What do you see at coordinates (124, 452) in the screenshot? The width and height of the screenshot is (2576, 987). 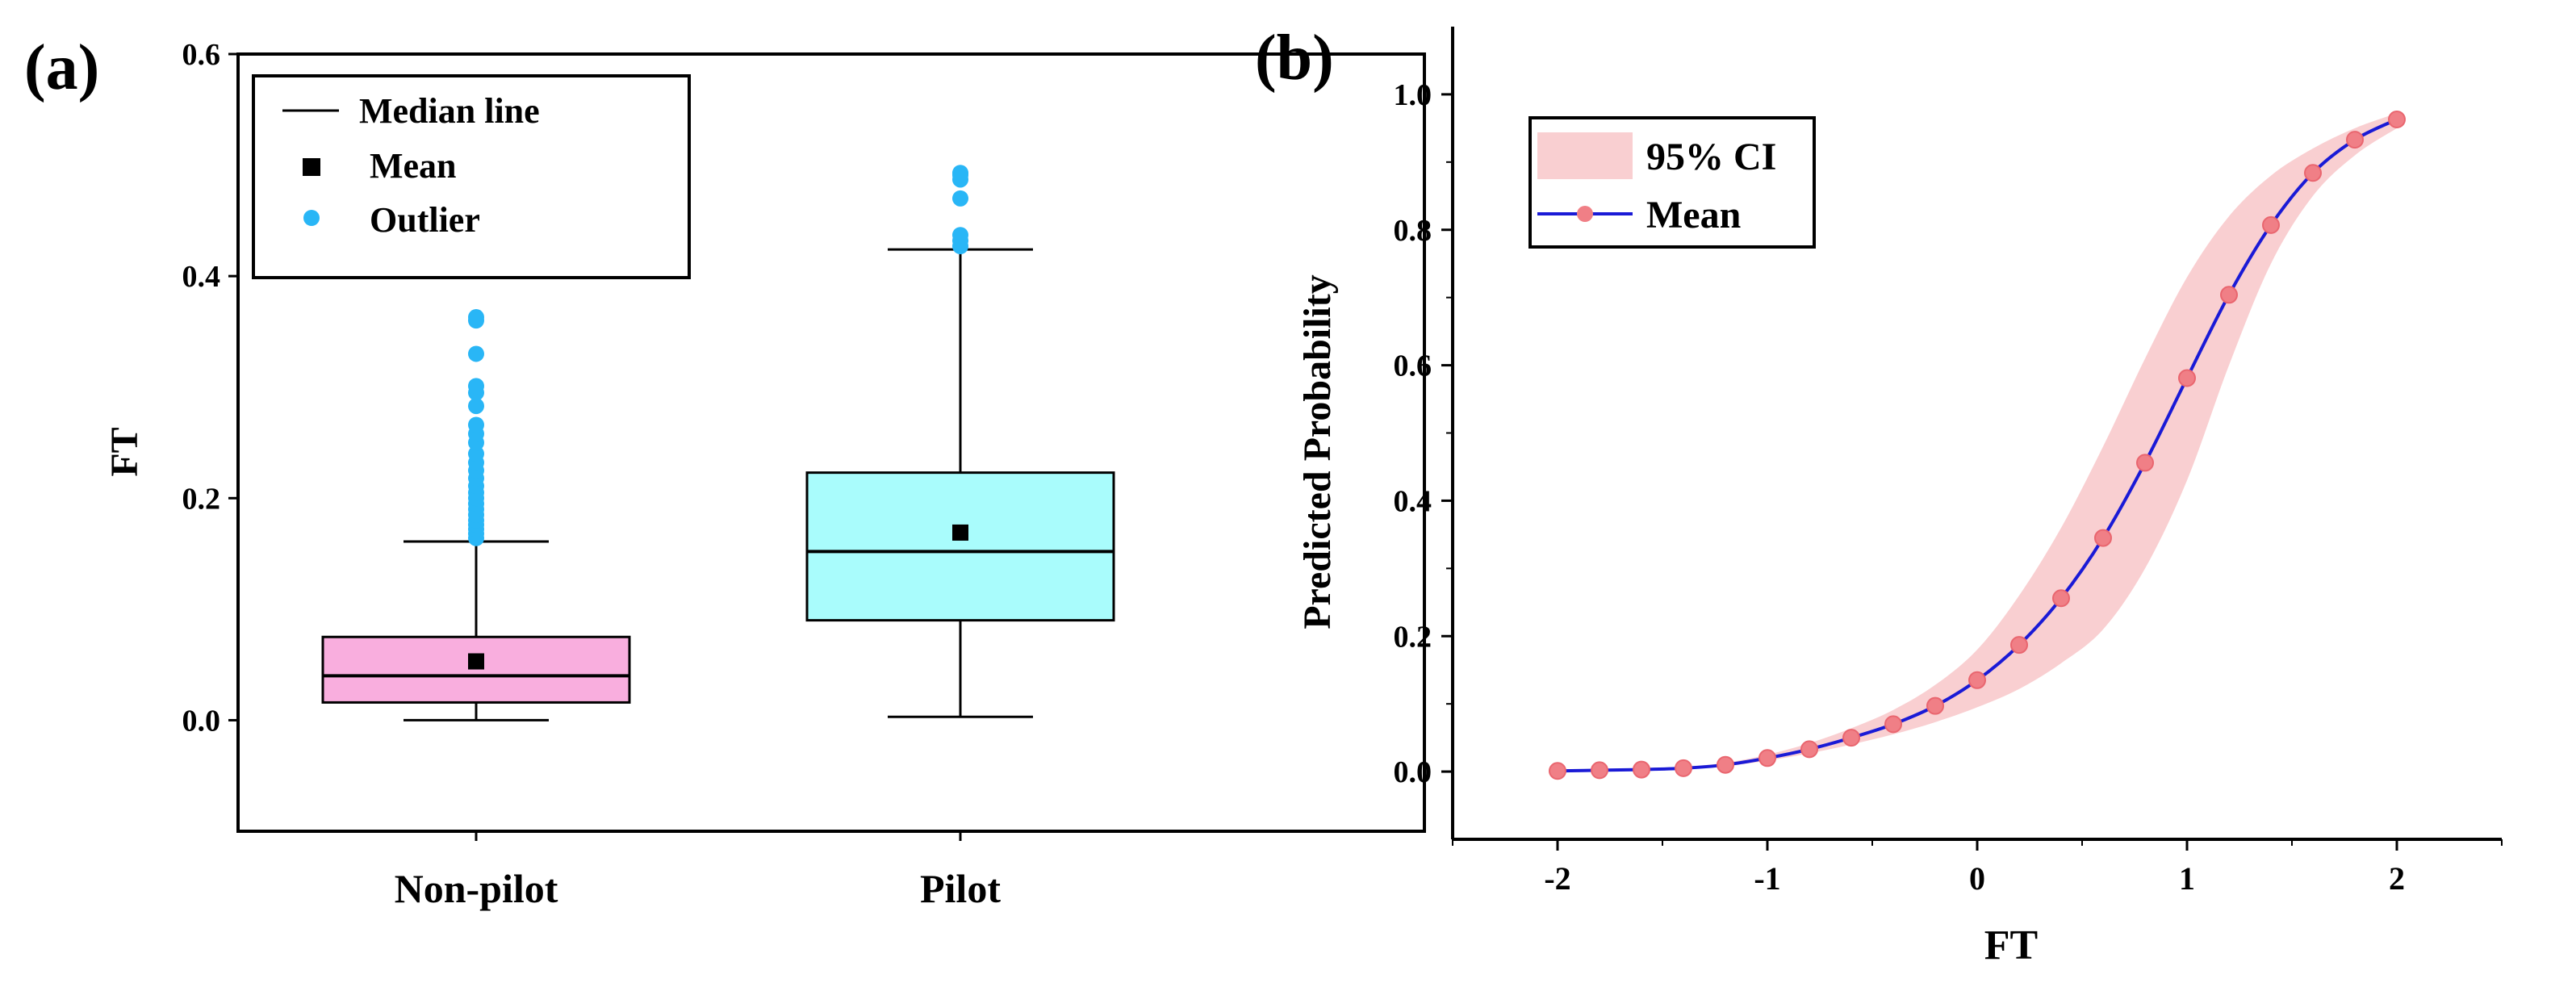 I see `boxplot-y-label: FT` at bounding box center [124, 452].